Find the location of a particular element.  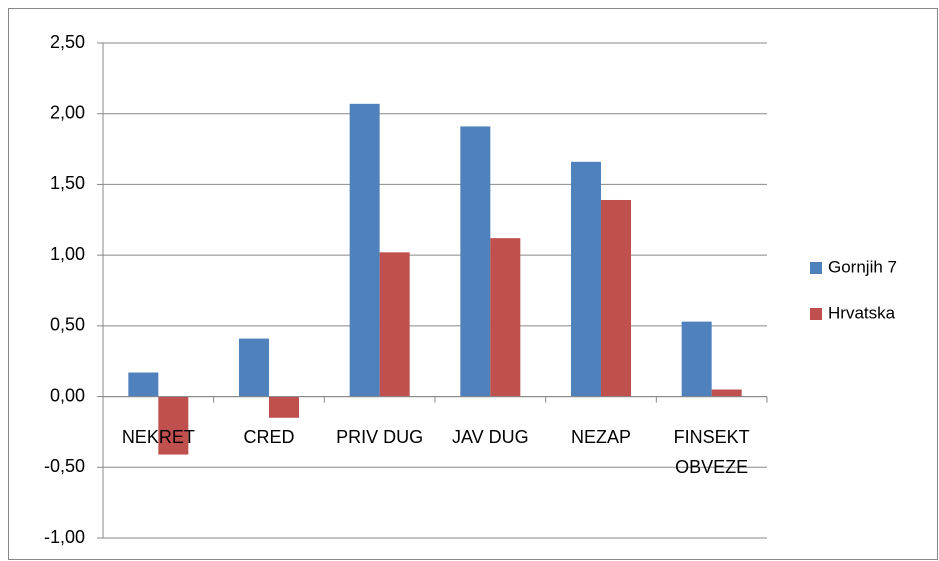

x-tick-label: FINSEKT OBVEZE is located at coordinates (711, 451).